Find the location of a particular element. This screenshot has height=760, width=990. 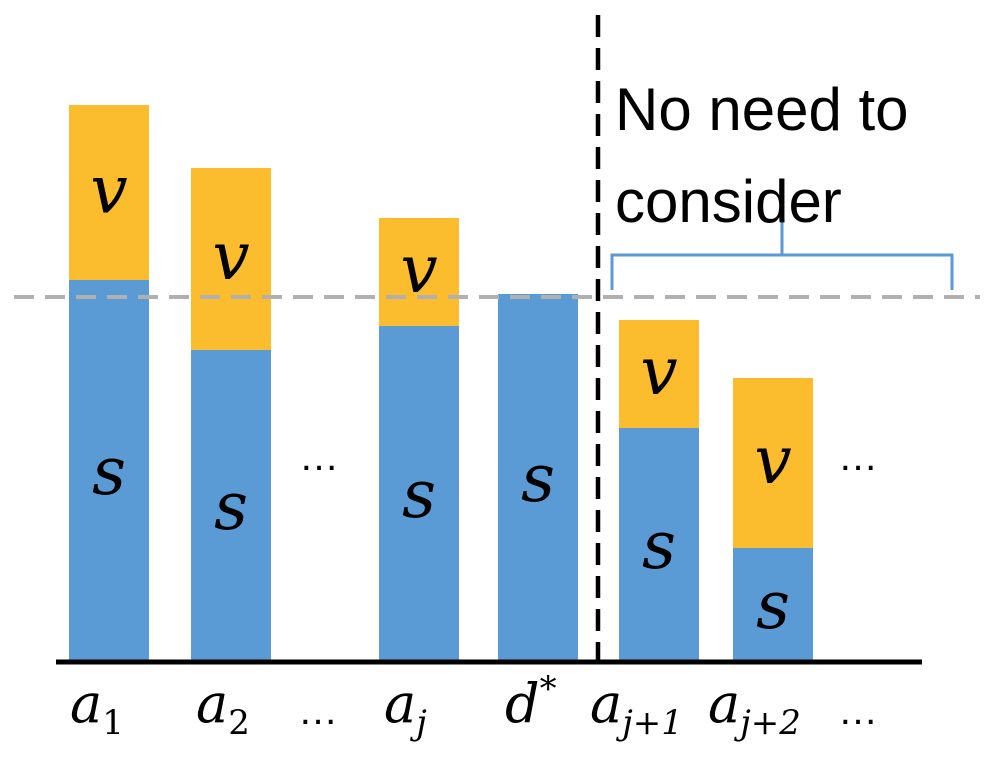

bar-1-bottom-segment is located at coordinates (109, 470).